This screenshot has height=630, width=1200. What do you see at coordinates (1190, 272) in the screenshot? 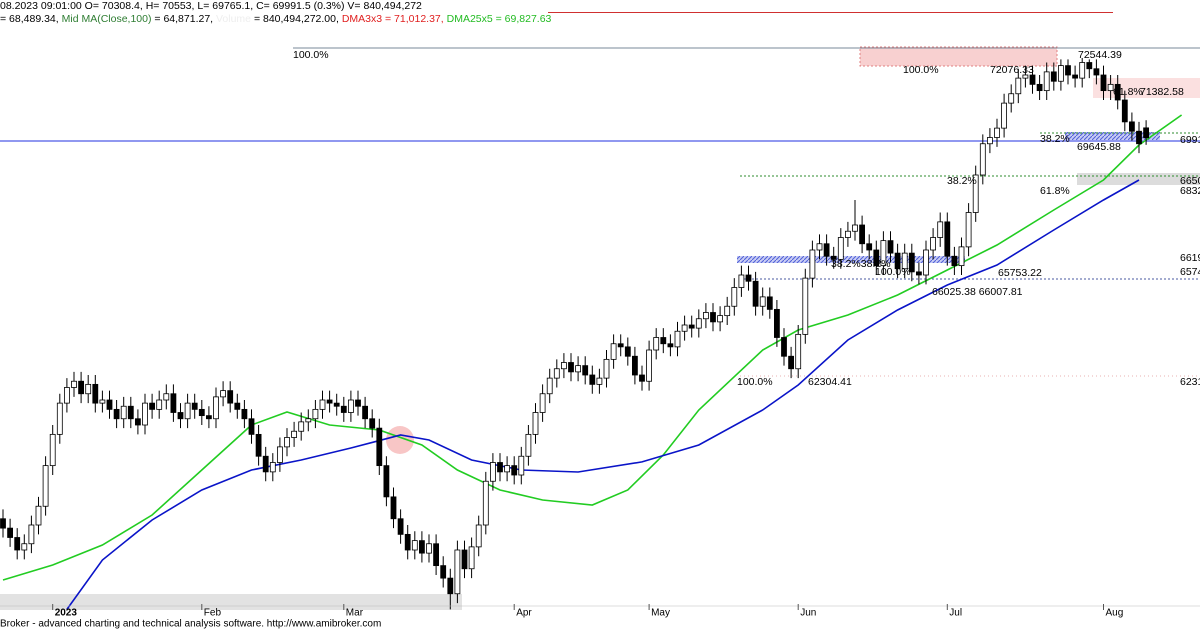
I see `annotation: 6574` at bounding box center [1190, 272].